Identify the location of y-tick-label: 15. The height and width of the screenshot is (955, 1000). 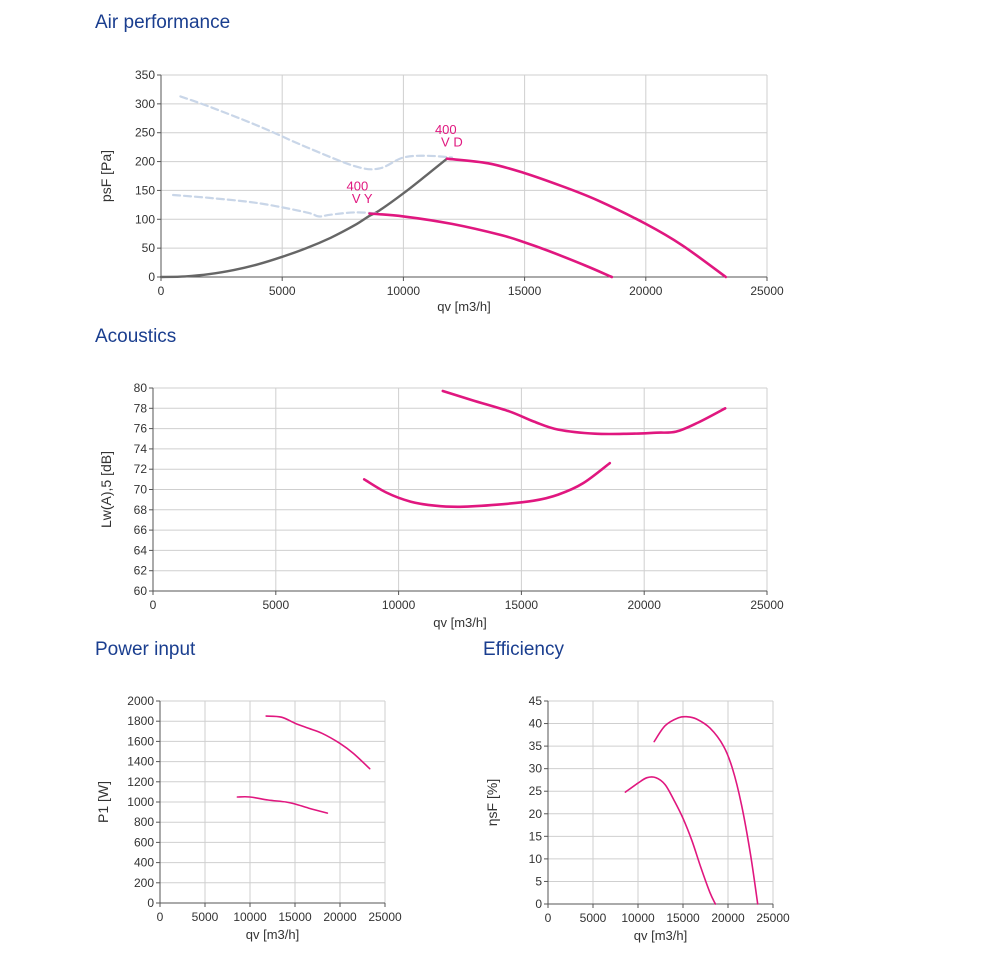
(536, 836).